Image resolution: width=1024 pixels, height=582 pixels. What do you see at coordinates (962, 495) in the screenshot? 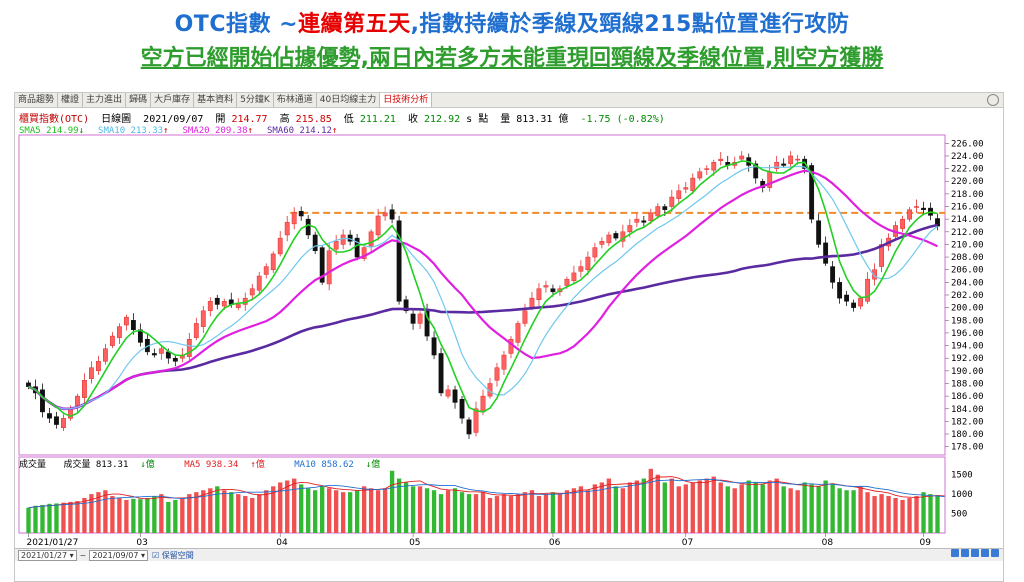
I see `volume-tick-label: 1000` at bounding box center [962, 495].